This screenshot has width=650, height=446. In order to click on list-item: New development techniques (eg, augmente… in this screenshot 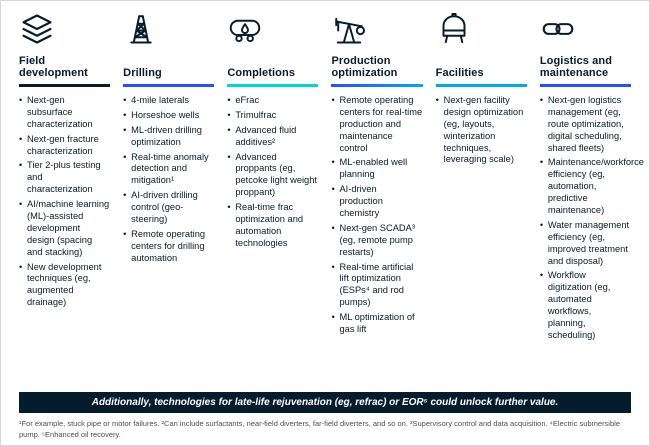, I will do `click(64, 286)`.